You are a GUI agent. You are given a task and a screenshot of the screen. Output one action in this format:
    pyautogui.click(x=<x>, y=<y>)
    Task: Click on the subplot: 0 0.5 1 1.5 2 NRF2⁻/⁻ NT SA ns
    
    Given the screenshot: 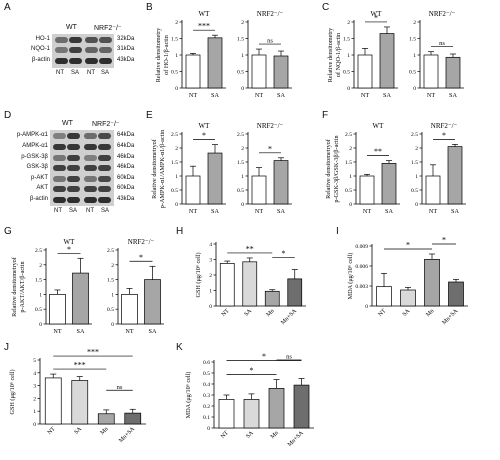 What is the action you would take?
    pyautogui.click(x=436, y=54)
    